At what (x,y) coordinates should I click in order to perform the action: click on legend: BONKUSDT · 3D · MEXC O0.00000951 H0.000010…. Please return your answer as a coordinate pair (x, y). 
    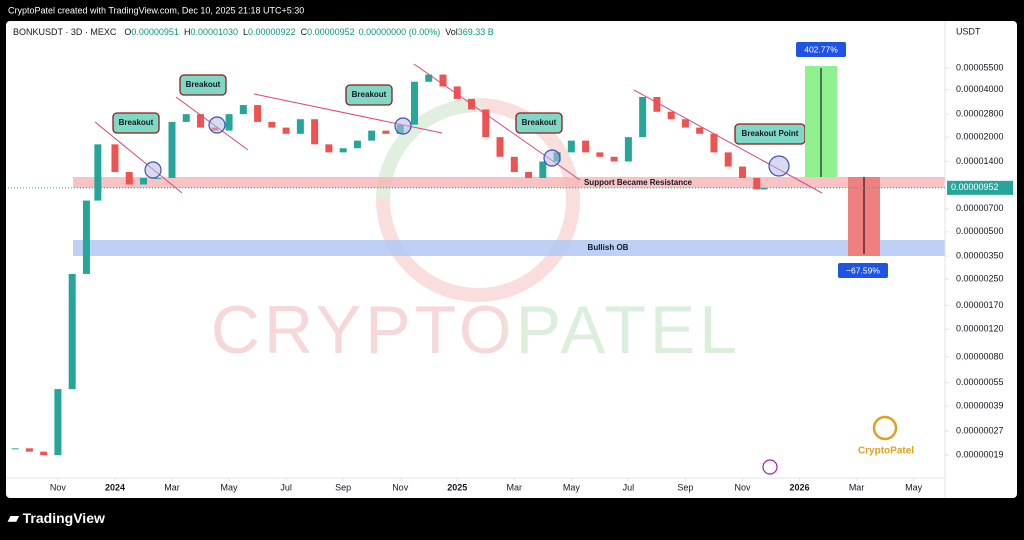
    Looking at the image, I should click on (253, 32).